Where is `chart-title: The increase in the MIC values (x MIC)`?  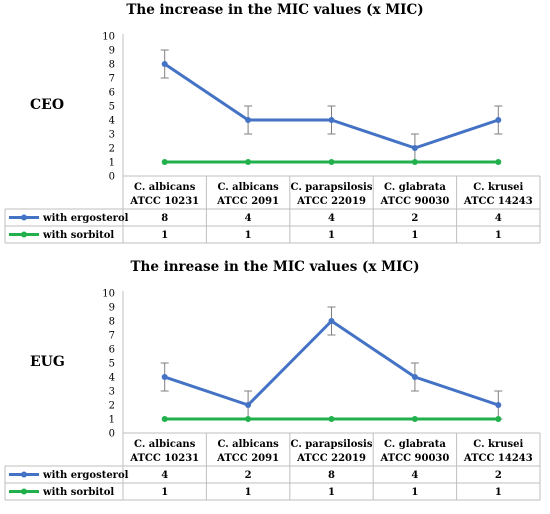 chart-title: The increase in the MIC values (x MIC) is located at coordinates (275, 10).